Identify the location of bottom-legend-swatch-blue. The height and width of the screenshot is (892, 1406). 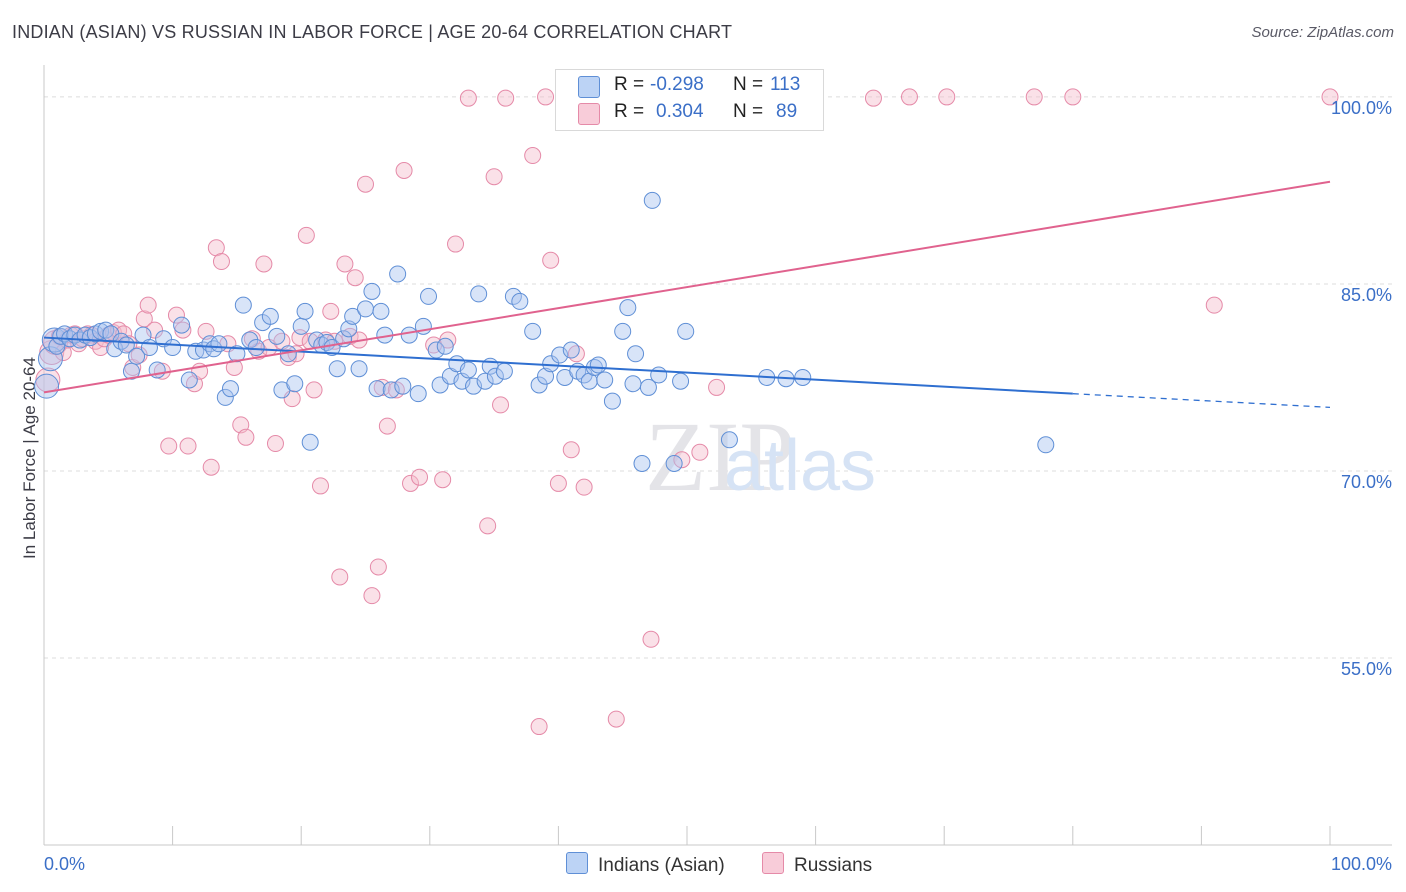
(577, 863).